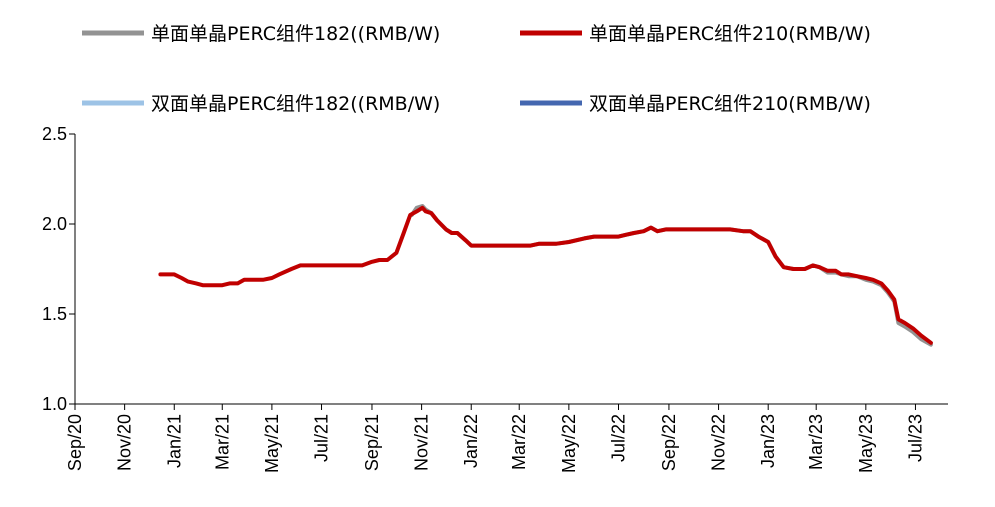  Describe the element at coordinates (295, 34) in the screenshot. I see `legend-label-single-face-182: 单面单晶PERC组件182((RMB/W)` at that location.